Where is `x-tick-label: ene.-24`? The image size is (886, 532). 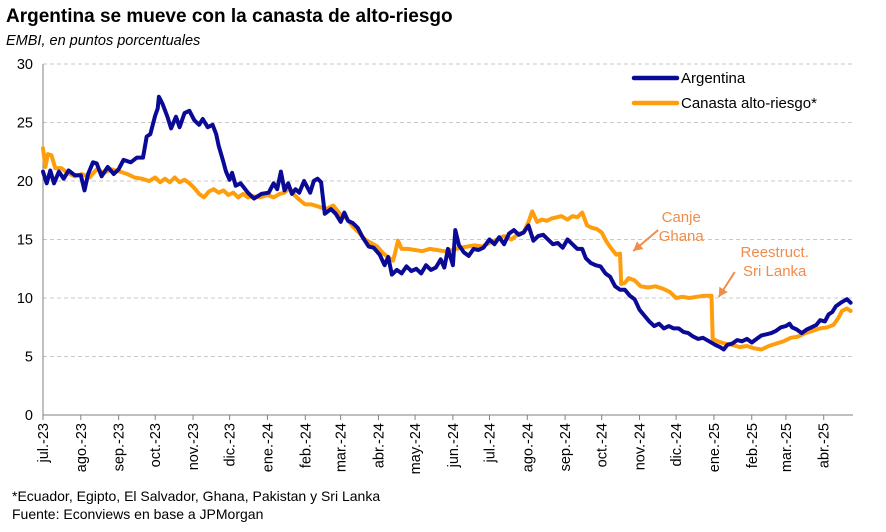 x-tick-label: ene.-24 is located at coordinates (268, 447).